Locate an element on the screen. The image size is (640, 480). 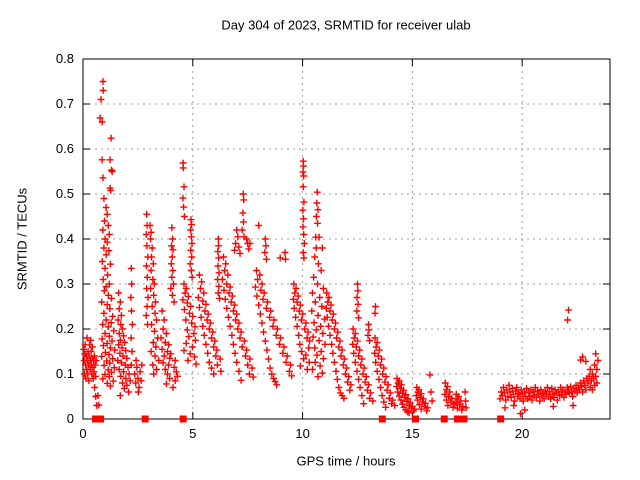
x-tick-label: 10 is located at coordinates (302, 433).